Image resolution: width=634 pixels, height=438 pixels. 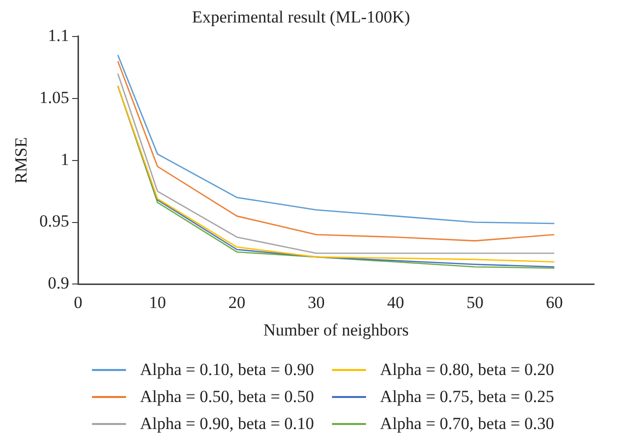 I want to click on legend-label: Alpha = 0.75, beta = 0.25, so click(x=467, y=396).